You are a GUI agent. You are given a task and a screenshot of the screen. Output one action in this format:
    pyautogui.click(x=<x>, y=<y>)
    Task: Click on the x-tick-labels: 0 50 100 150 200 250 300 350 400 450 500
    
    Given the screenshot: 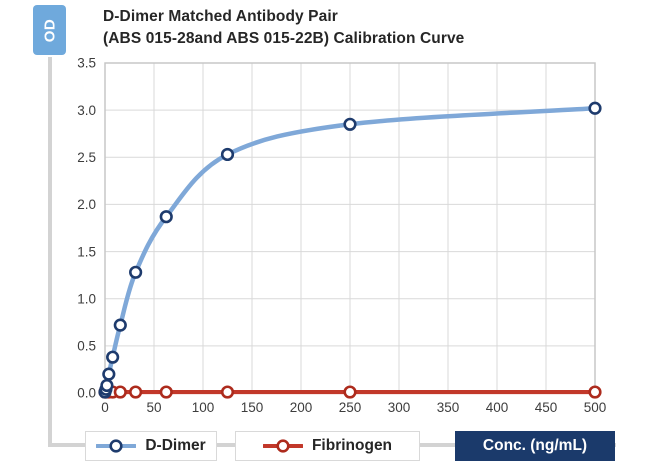 What is the action you would take?
    pyautogui.click(x=353, y=407)
    